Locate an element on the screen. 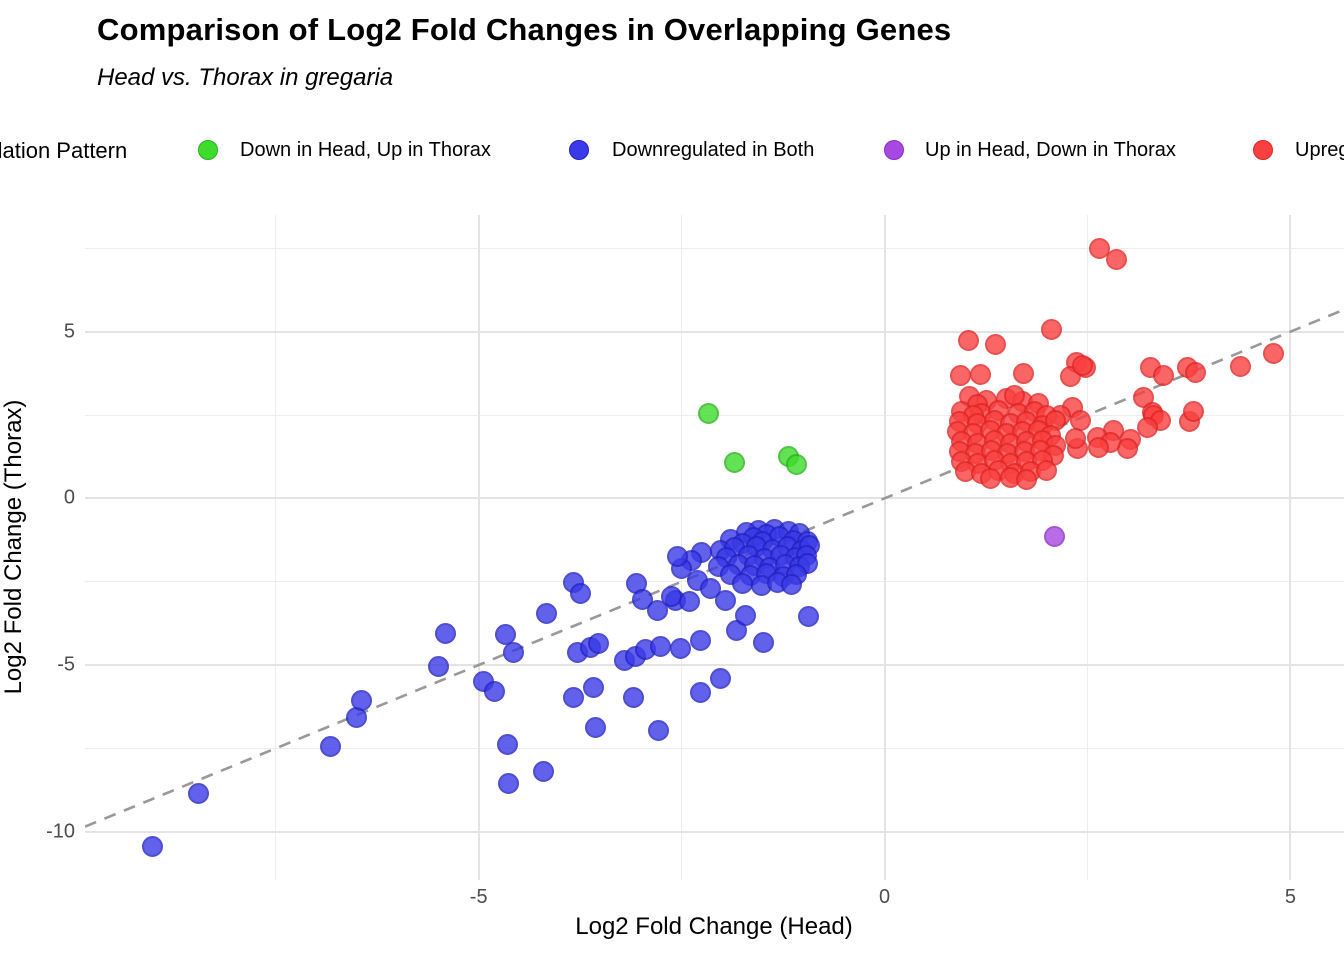  x-axis-title: Log2 Fold Change (Head) is located at coordinates (714, 926).